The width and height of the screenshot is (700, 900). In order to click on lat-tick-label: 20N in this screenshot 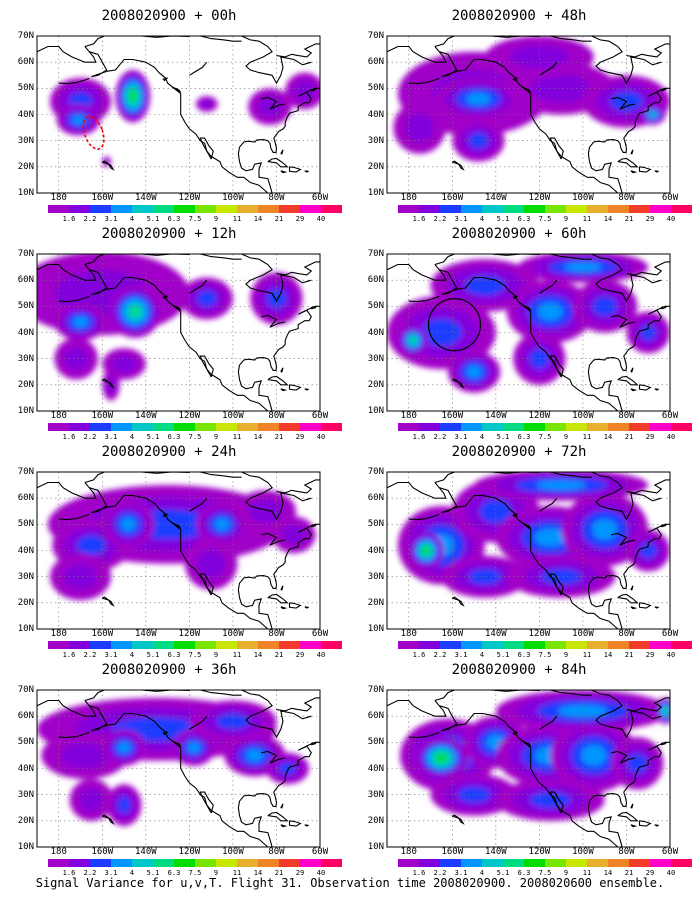, I will do `click(375, 166)`.